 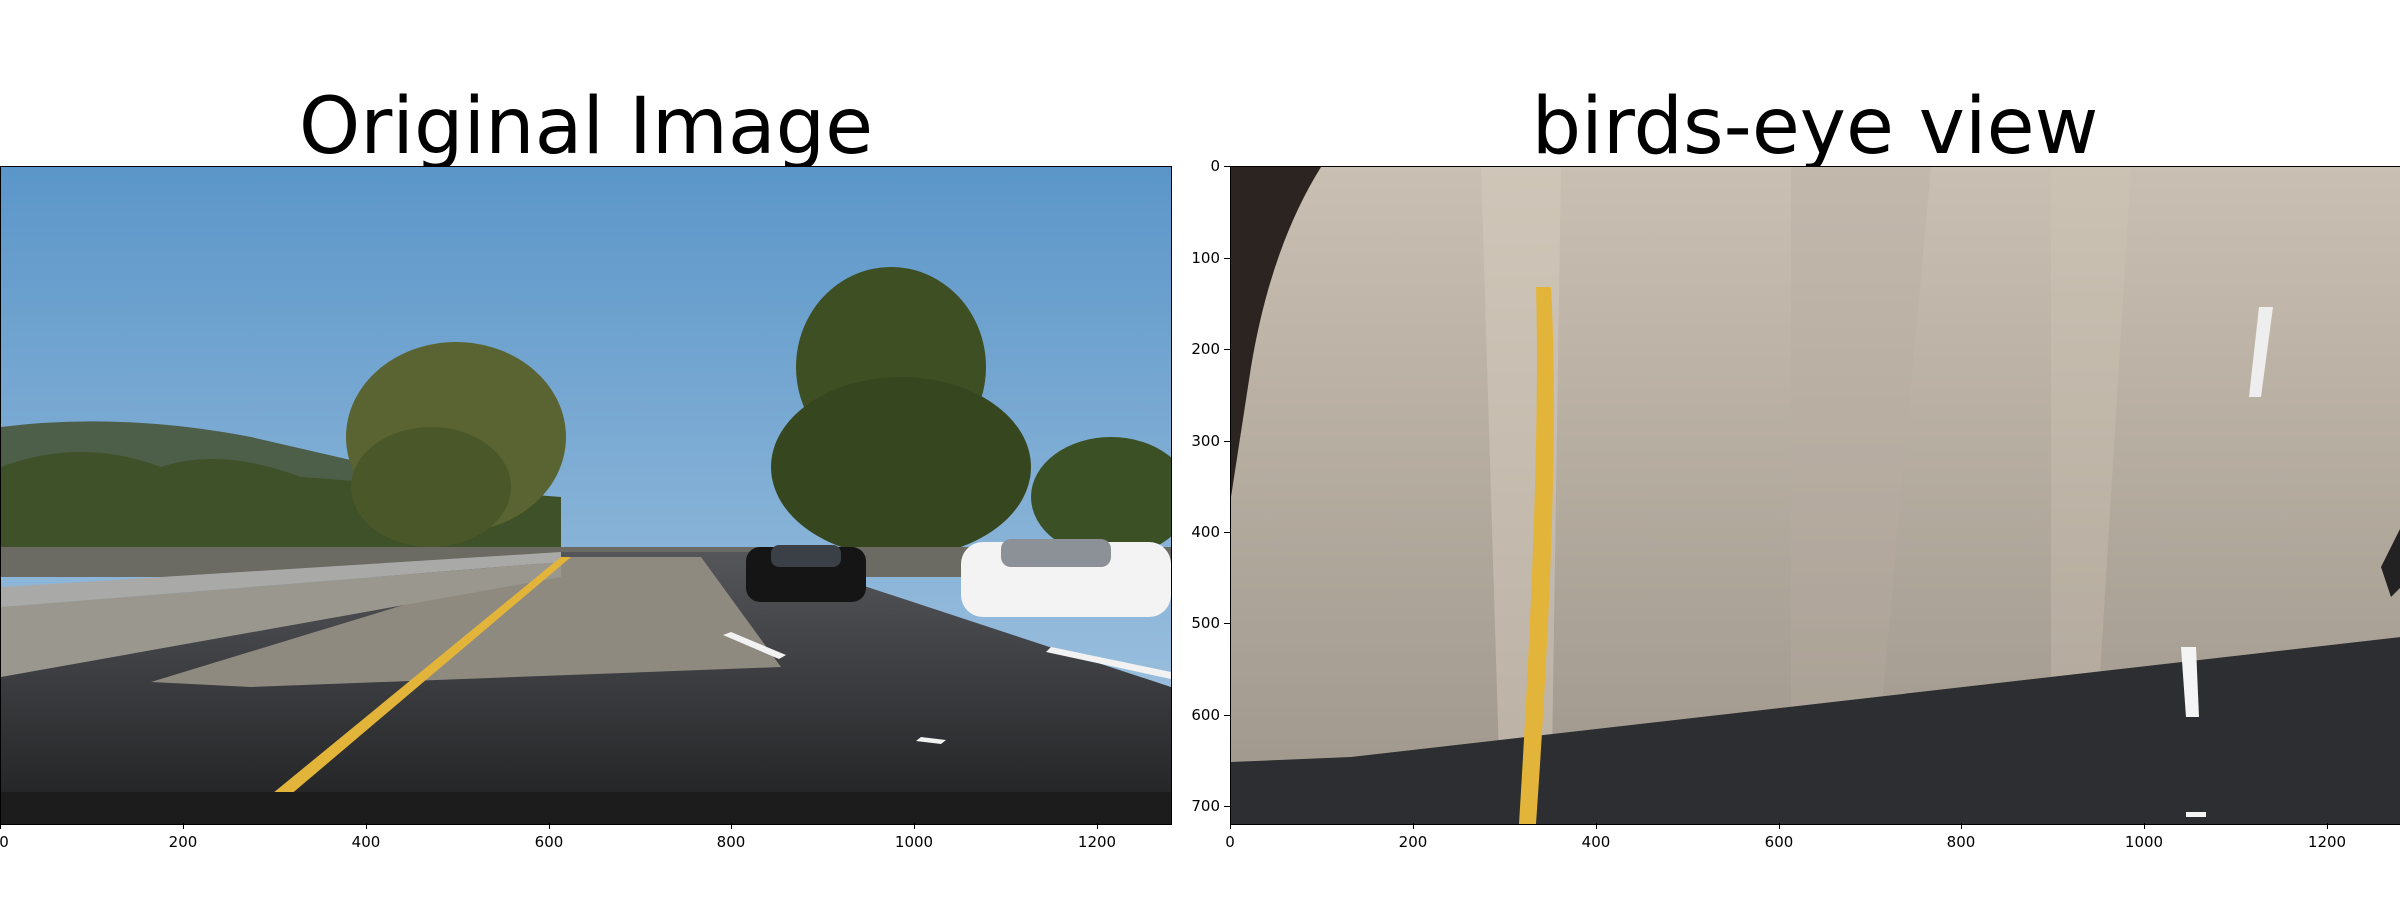 I want to click on y-tick-label: 100, so click(x=1205, y=258).